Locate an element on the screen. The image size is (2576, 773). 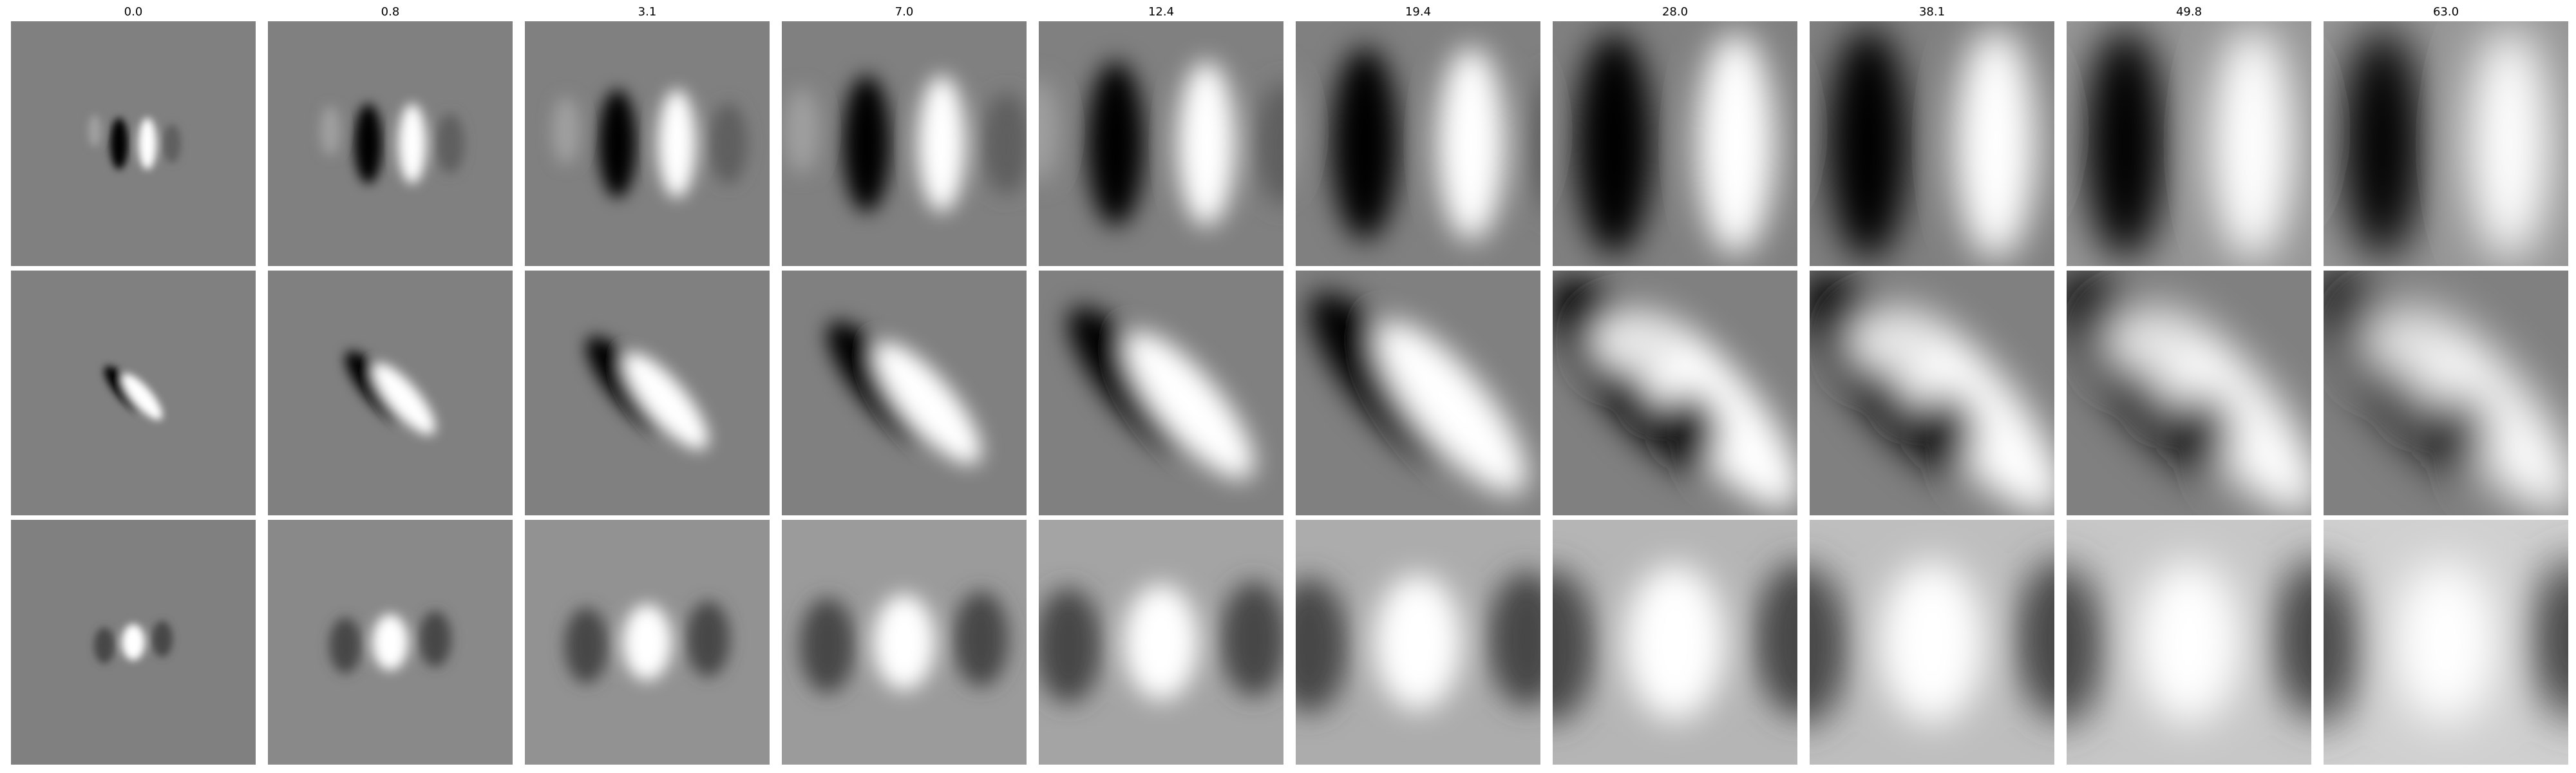
column-title: 0.8 is located at coordinates (390, 12).